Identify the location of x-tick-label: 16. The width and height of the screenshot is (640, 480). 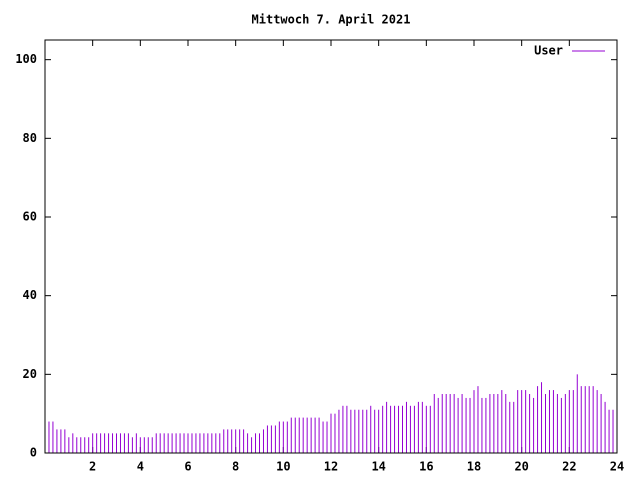
(426, 467).